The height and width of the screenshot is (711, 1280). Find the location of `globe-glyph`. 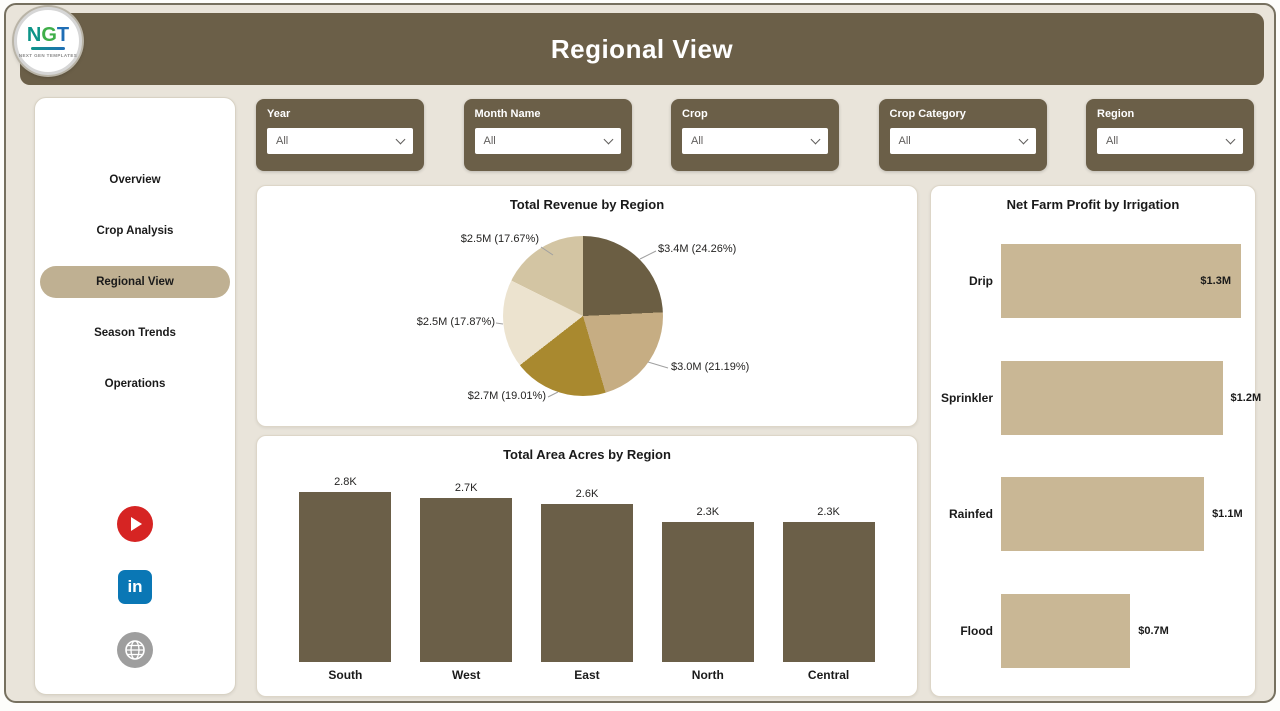

globe-glyph is located at coordinates (135, 650).